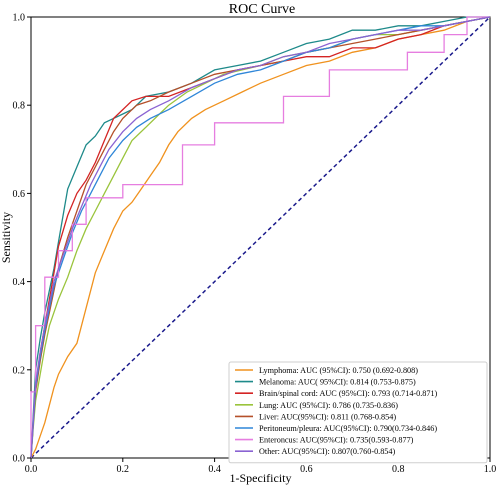  What do you see at coordinates (31, 469) in the screenshot?
I see `x-tick-label: 0.0` at bounding box center [31, 469].